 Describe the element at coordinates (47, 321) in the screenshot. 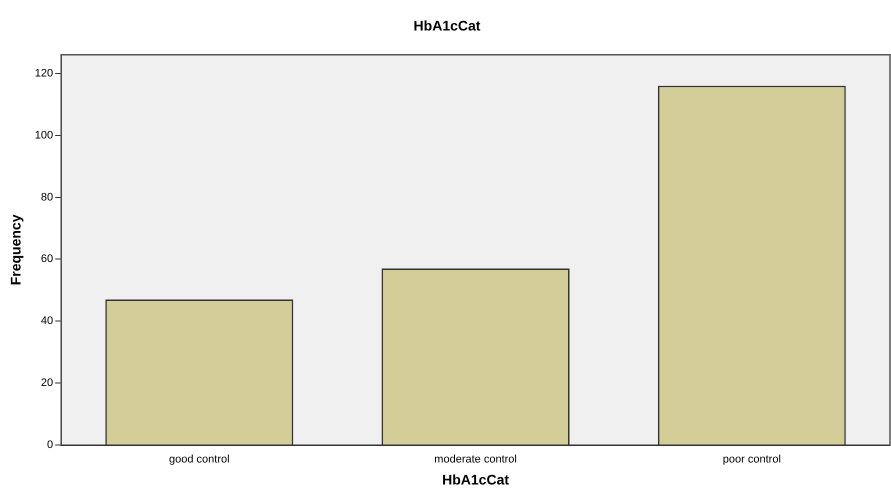

I see `y-tick-label: 40` at that location.